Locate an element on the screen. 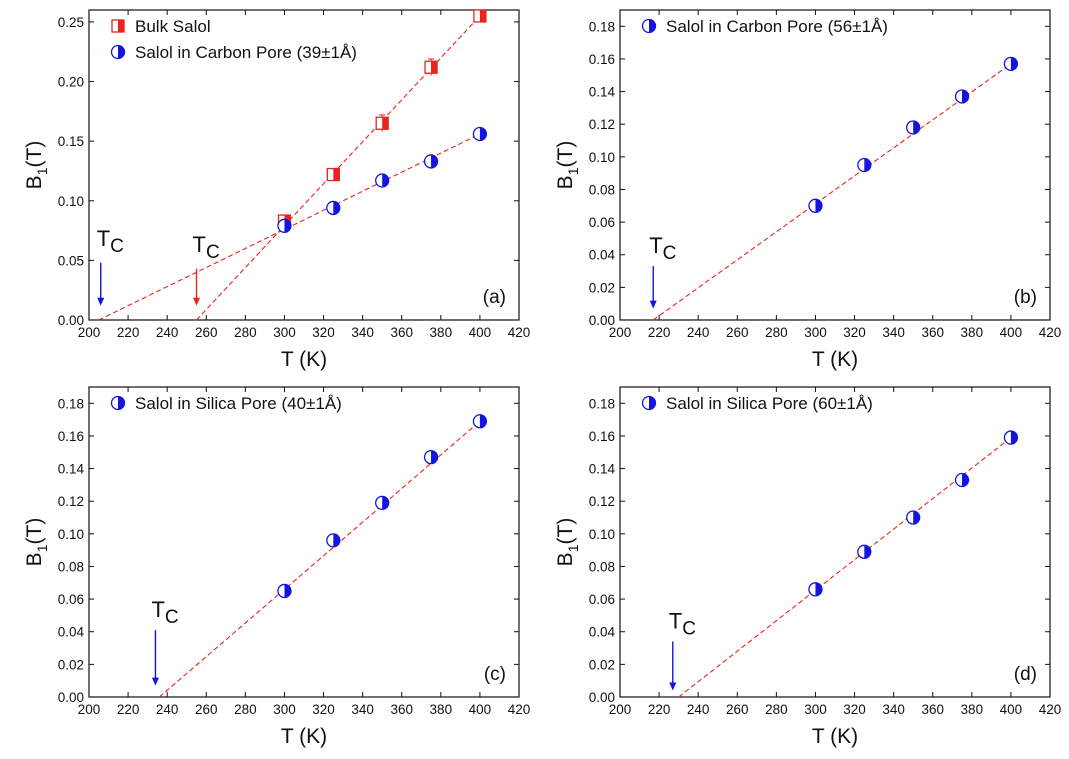 This screenshot has height=759, width=1069. y-tick-label: 0.14 is located at coordinates (602, 469).